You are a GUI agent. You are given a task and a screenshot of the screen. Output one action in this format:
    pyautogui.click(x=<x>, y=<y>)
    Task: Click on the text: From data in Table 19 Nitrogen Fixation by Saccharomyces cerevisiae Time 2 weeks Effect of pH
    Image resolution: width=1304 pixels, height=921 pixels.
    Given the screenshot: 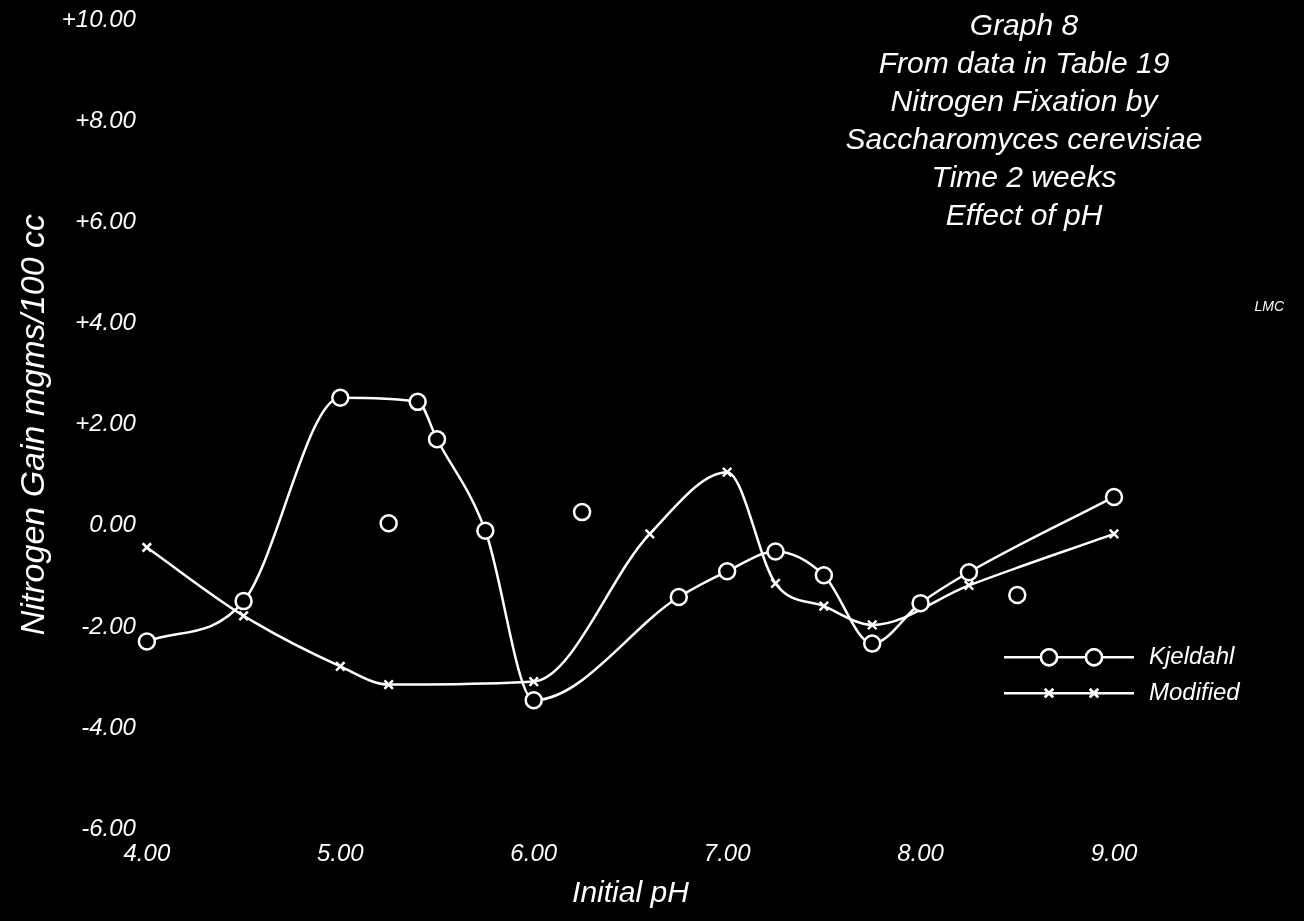 What is the action you would take?
    pyautogui.click(x=1024, y=139)
    